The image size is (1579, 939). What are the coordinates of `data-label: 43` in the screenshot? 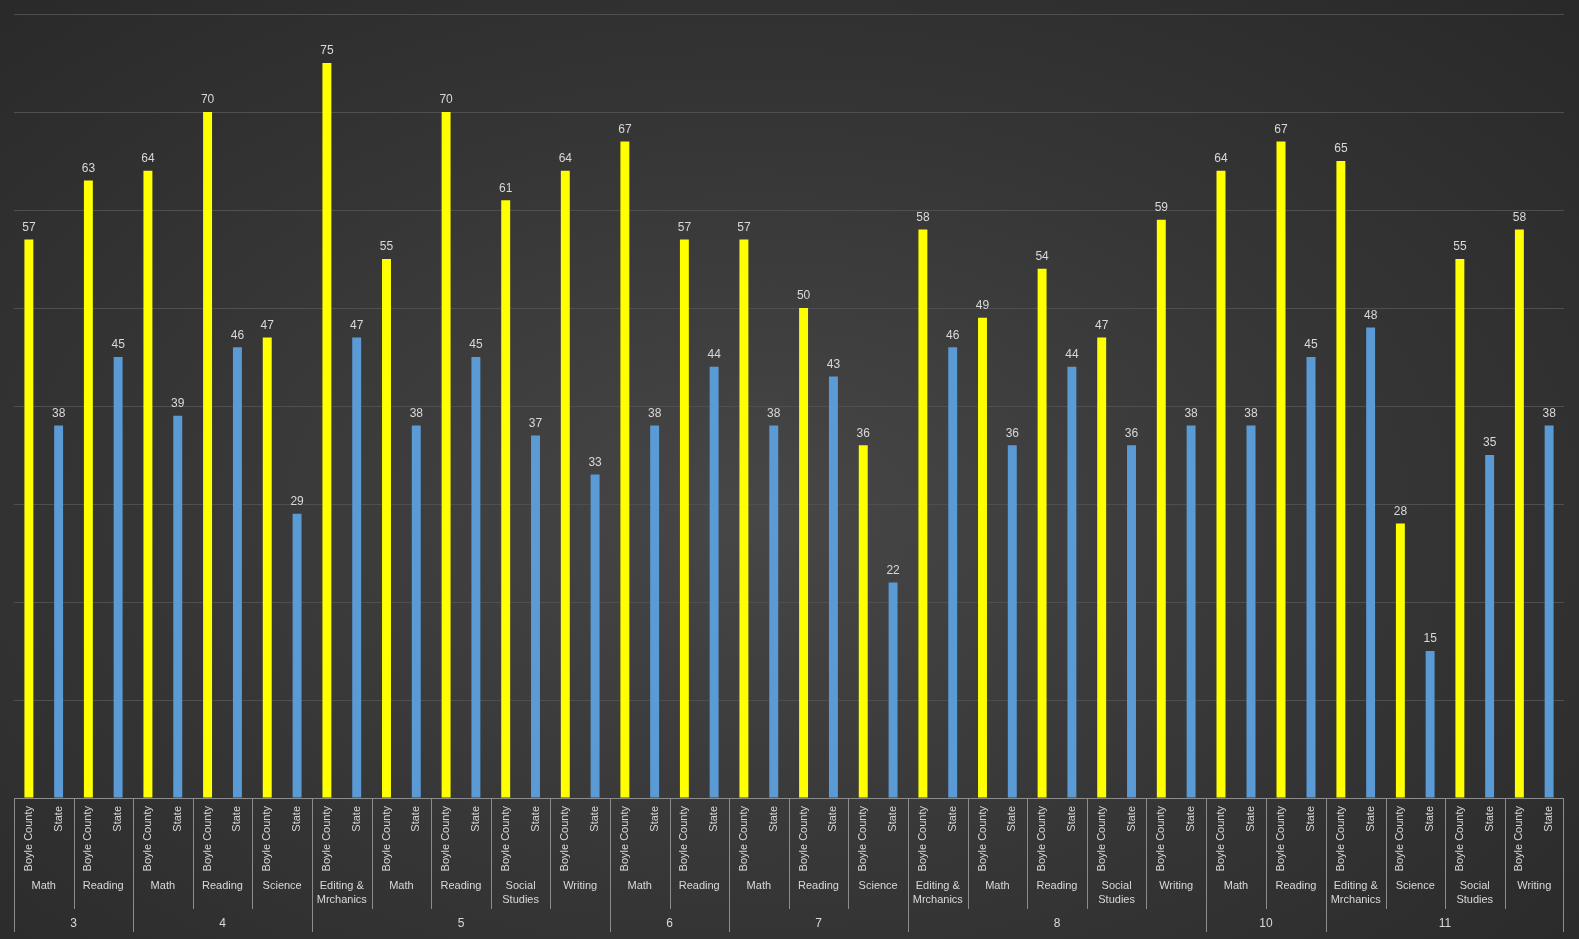 It's located at (833, 363).